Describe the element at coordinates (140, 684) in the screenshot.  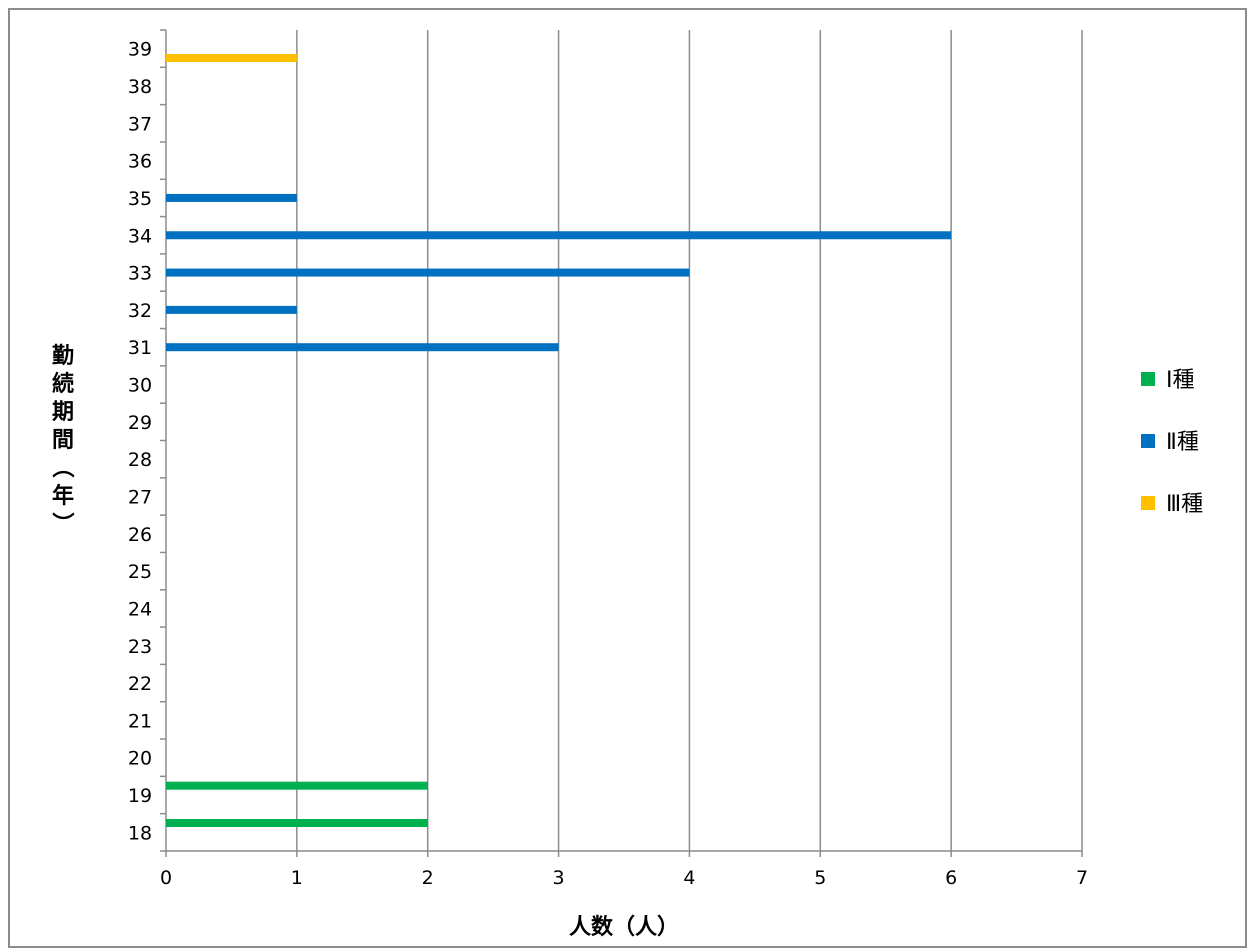
I see `y-tick-label: 22` at that location.